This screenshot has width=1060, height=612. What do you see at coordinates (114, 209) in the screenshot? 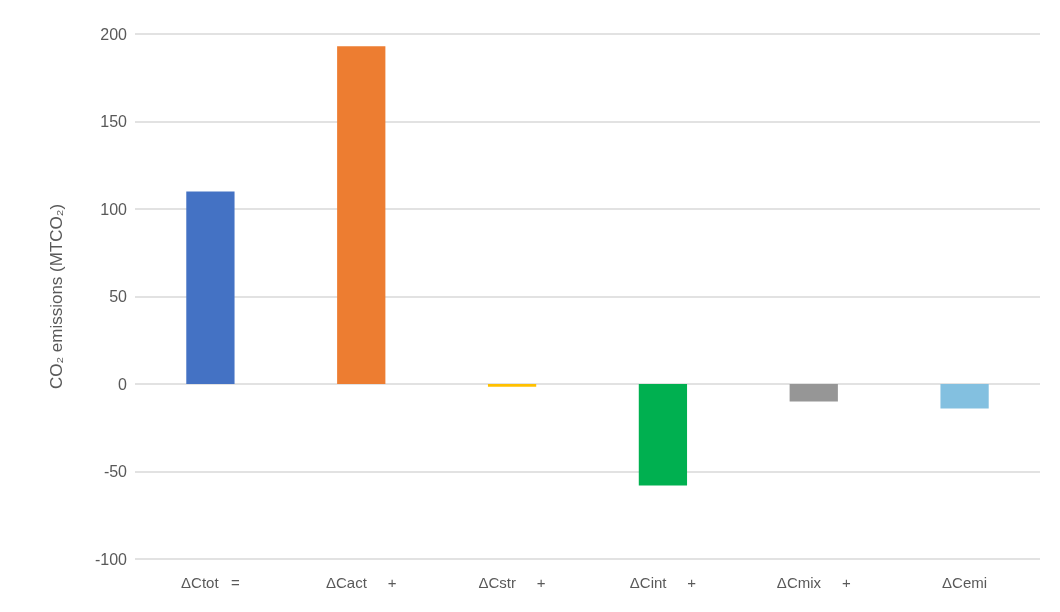
I see `y-tick-label: 100` at bounding box center [114, 209].